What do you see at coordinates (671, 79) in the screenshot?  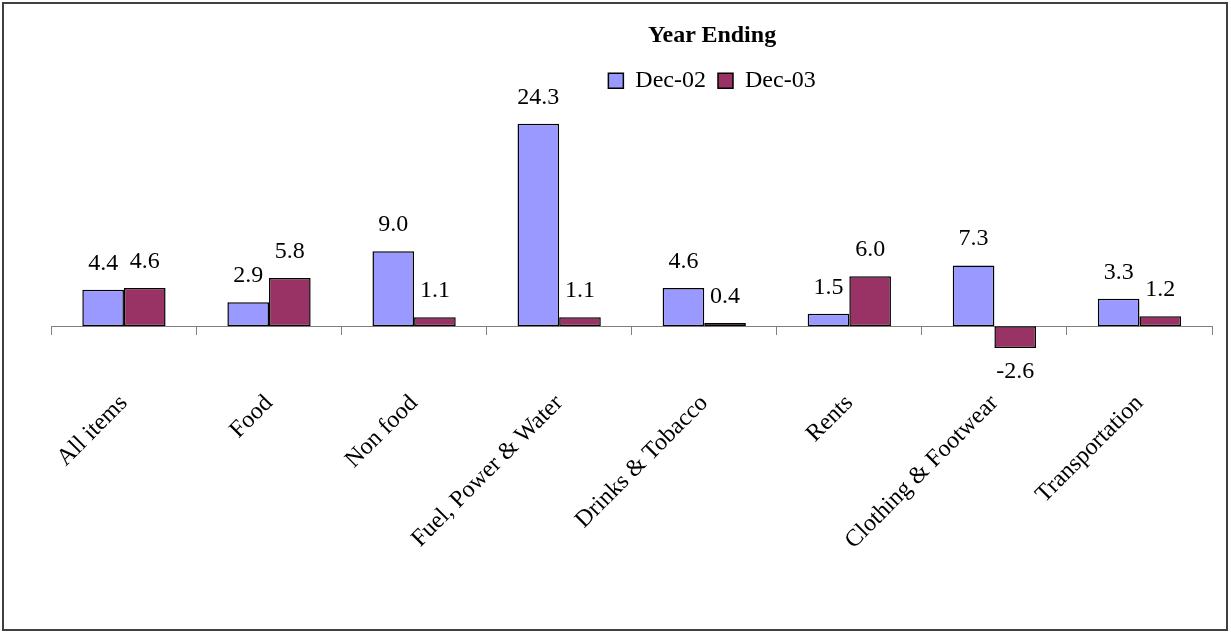 I see `legend-label: Dec-02` at bounding box center [671, 79].